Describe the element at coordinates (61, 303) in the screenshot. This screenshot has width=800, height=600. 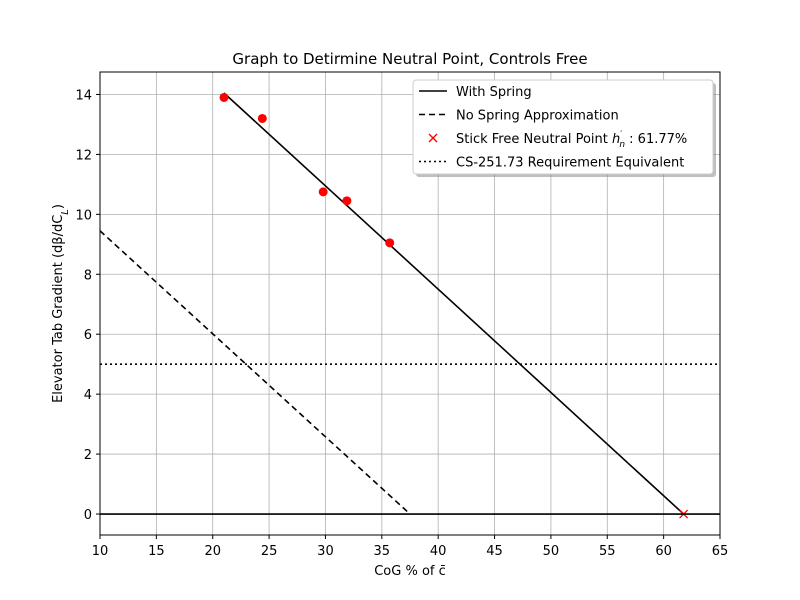
I see `y-axis-label: Elevator Tab Gradient (dβ/dCL)` at that location.